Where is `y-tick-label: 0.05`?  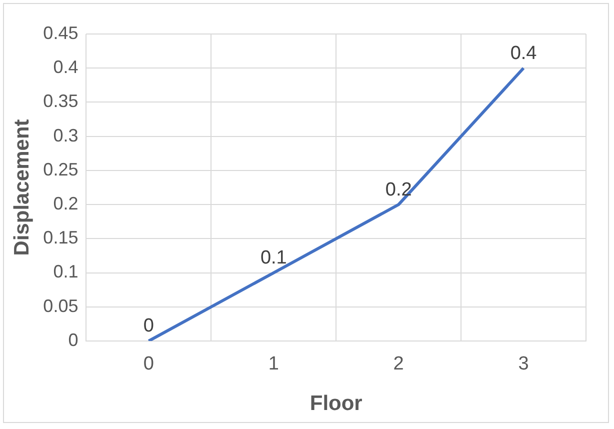
y-tick-label: 0.05 is located at coordinates (60, 306).